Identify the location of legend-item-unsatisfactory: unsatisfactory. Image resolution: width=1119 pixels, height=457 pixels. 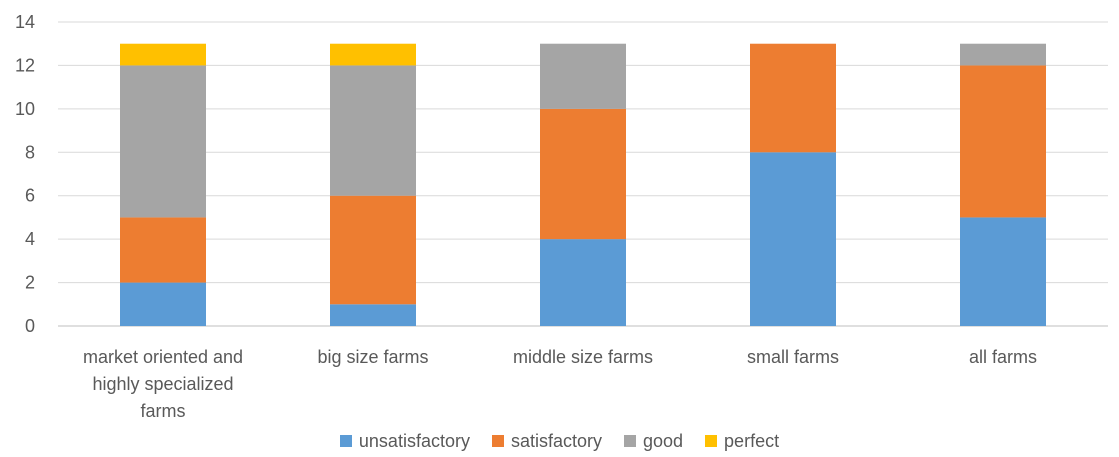
(404, 441).